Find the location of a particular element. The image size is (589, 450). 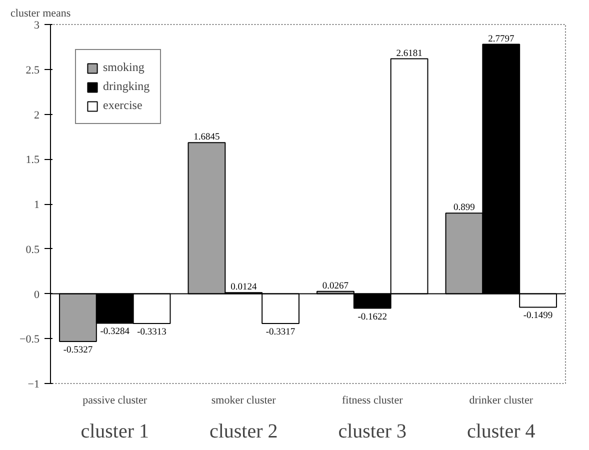

data-label: -0.3317 is located at coordinates (281, 333).